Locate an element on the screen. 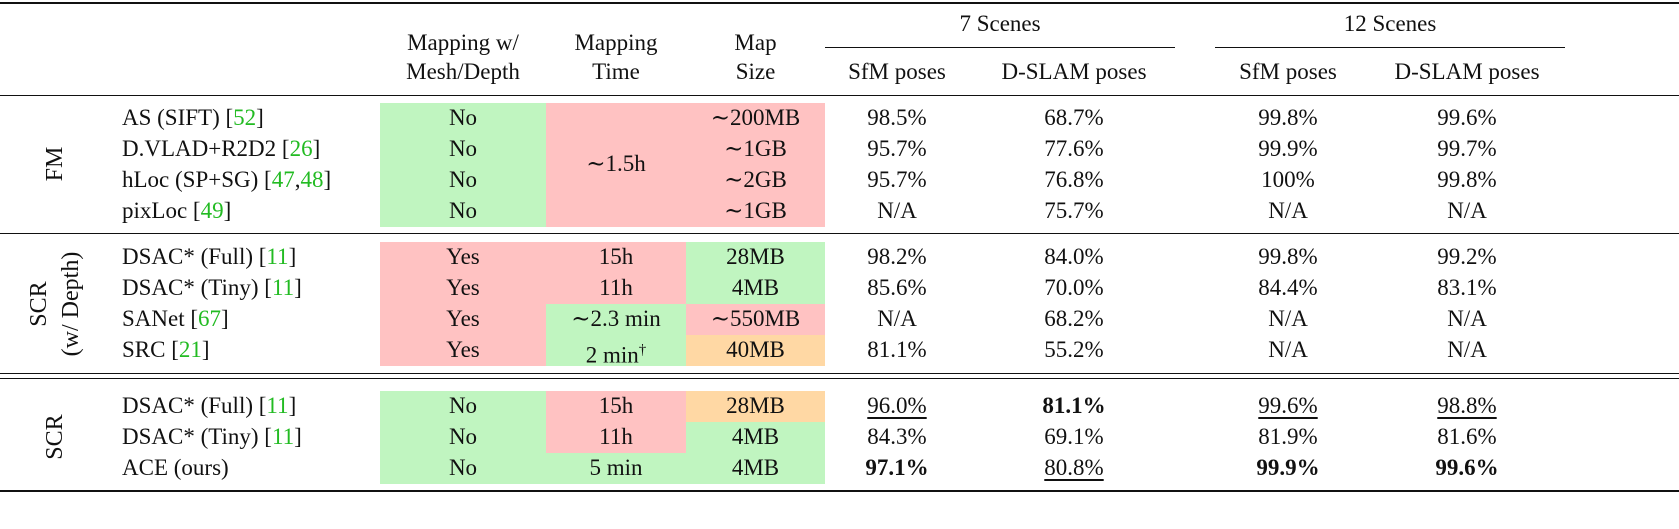 Image resolution: width=1679 pixels, height=529 pixels. mapping-time-cell: 5 min is located at coordinates (616, 467).